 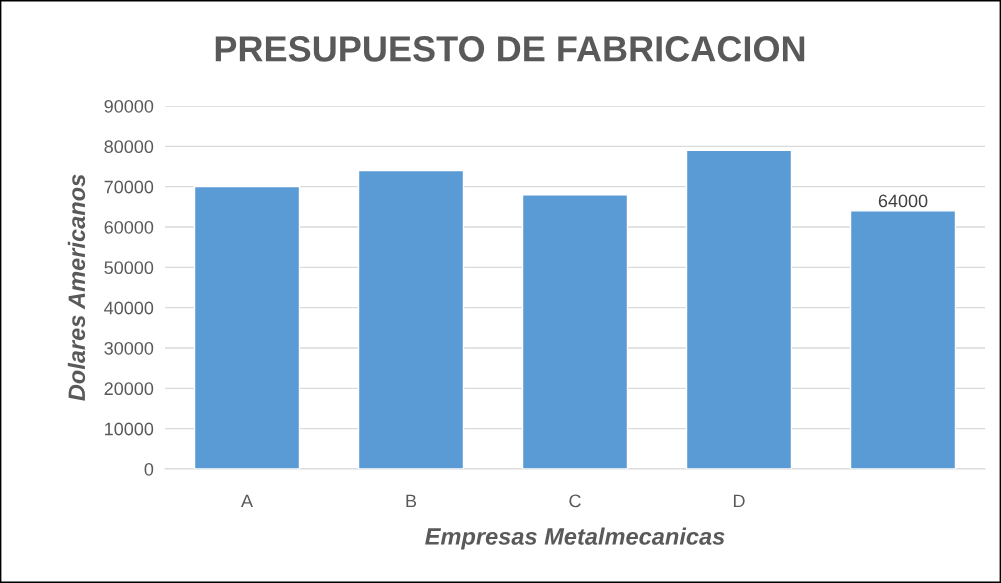 I want to click on y-axis-title: Dolares Americanos, so click(x=76, y=287).